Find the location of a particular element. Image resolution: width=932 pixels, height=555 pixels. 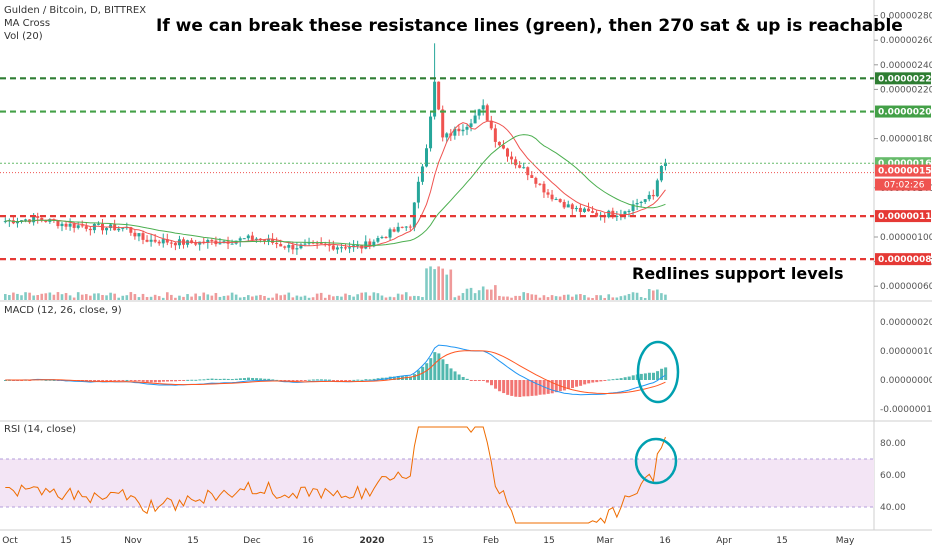

time-tick-label: 15 is located at coordinates (65, 541).